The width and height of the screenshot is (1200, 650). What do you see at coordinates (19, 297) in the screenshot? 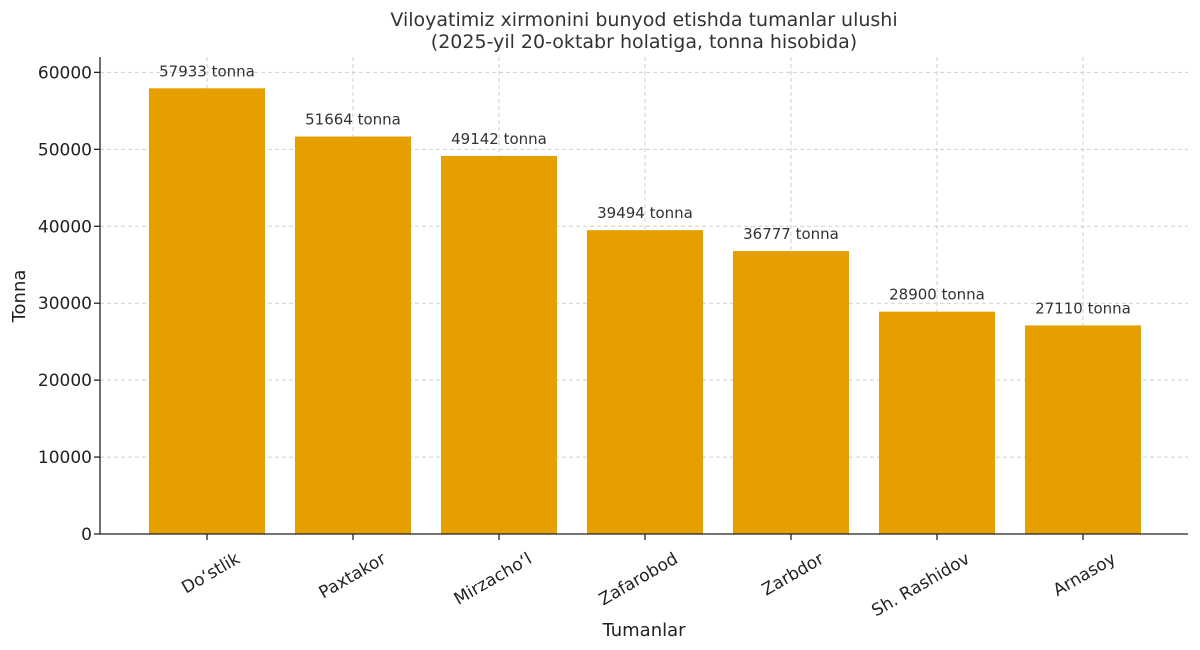
I see `y-axis-title: Tonna` at bounding box center [19, 297].